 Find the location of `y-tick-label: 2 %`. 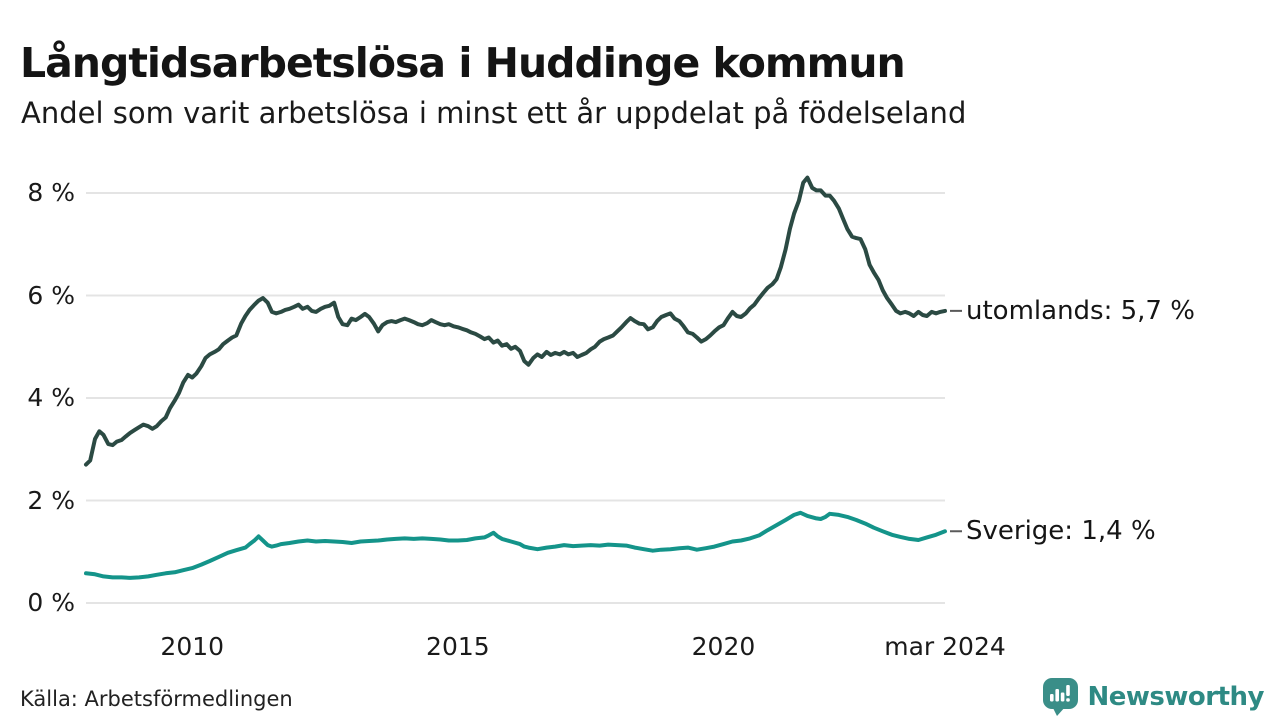

y-tick-label: 2 % is located at coordinates (51, 500).